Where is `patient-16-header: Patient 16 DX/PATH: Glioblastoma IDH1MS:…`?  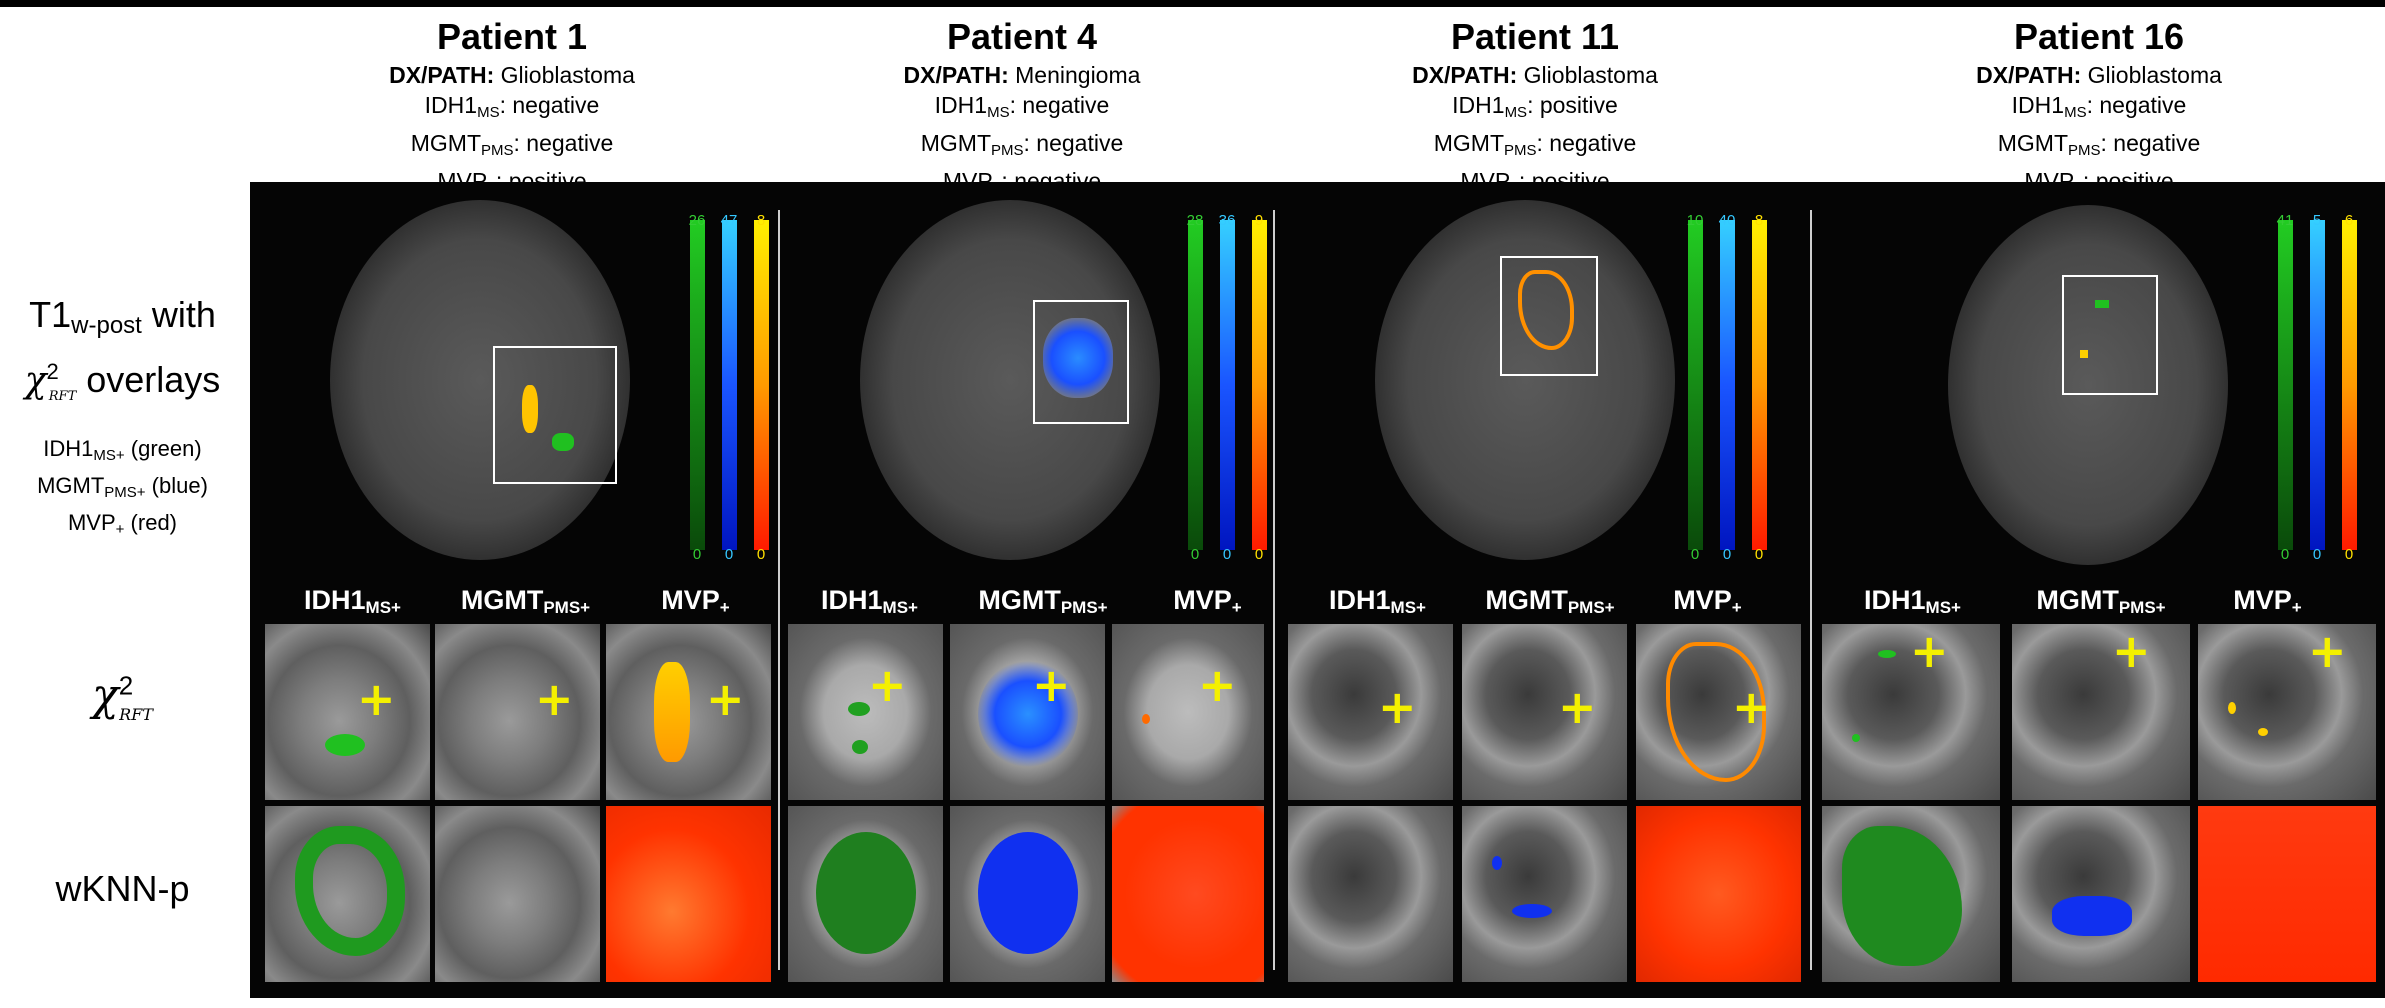 patient-16-header: Patient 16 DX/PATH: Glioblastoma IDH1MS:… is located at coordinates (2099, 109).